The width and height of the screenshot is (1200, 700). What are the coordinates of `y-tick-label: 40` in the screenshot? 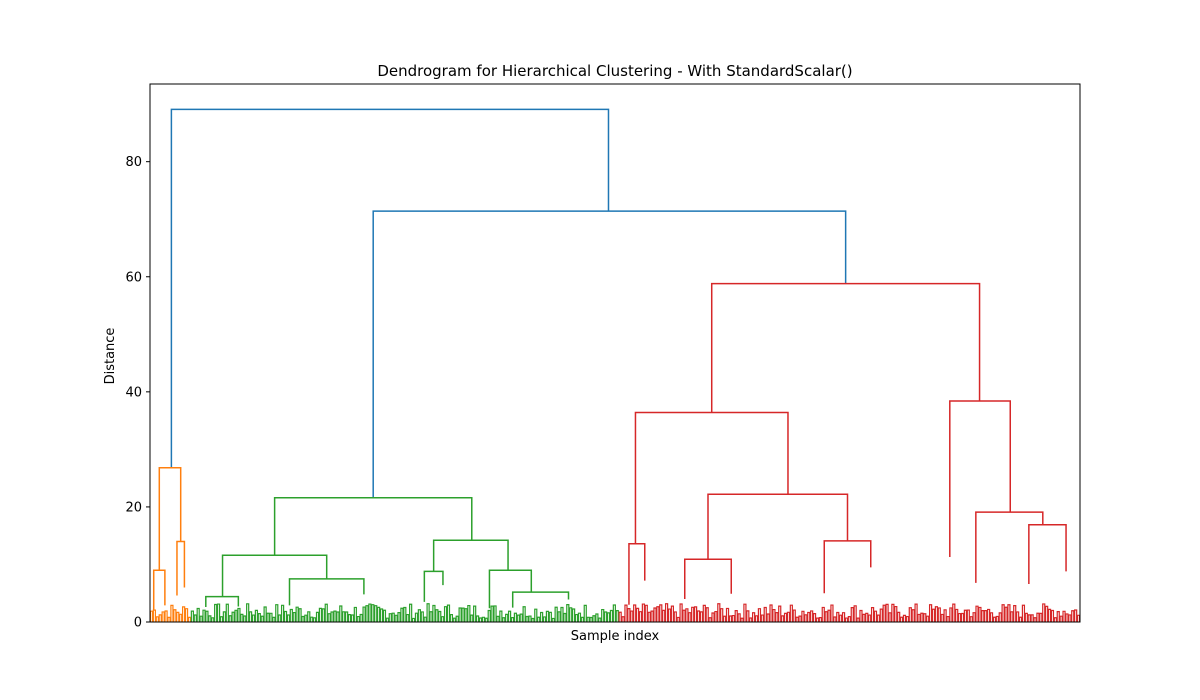 It's located at (133, 392).